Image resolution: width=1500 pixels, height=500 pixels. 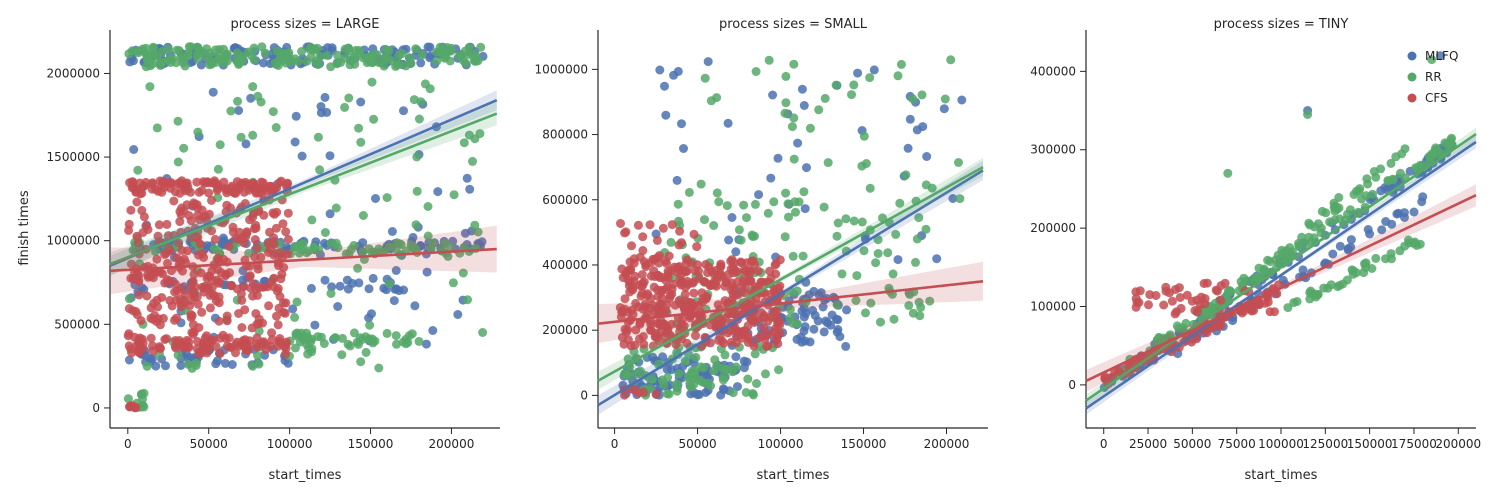 What do you see at coordinates (1281, 275) in the screenshot?
I see `regression-line-mlfq` at bounding box center [1281, 275].